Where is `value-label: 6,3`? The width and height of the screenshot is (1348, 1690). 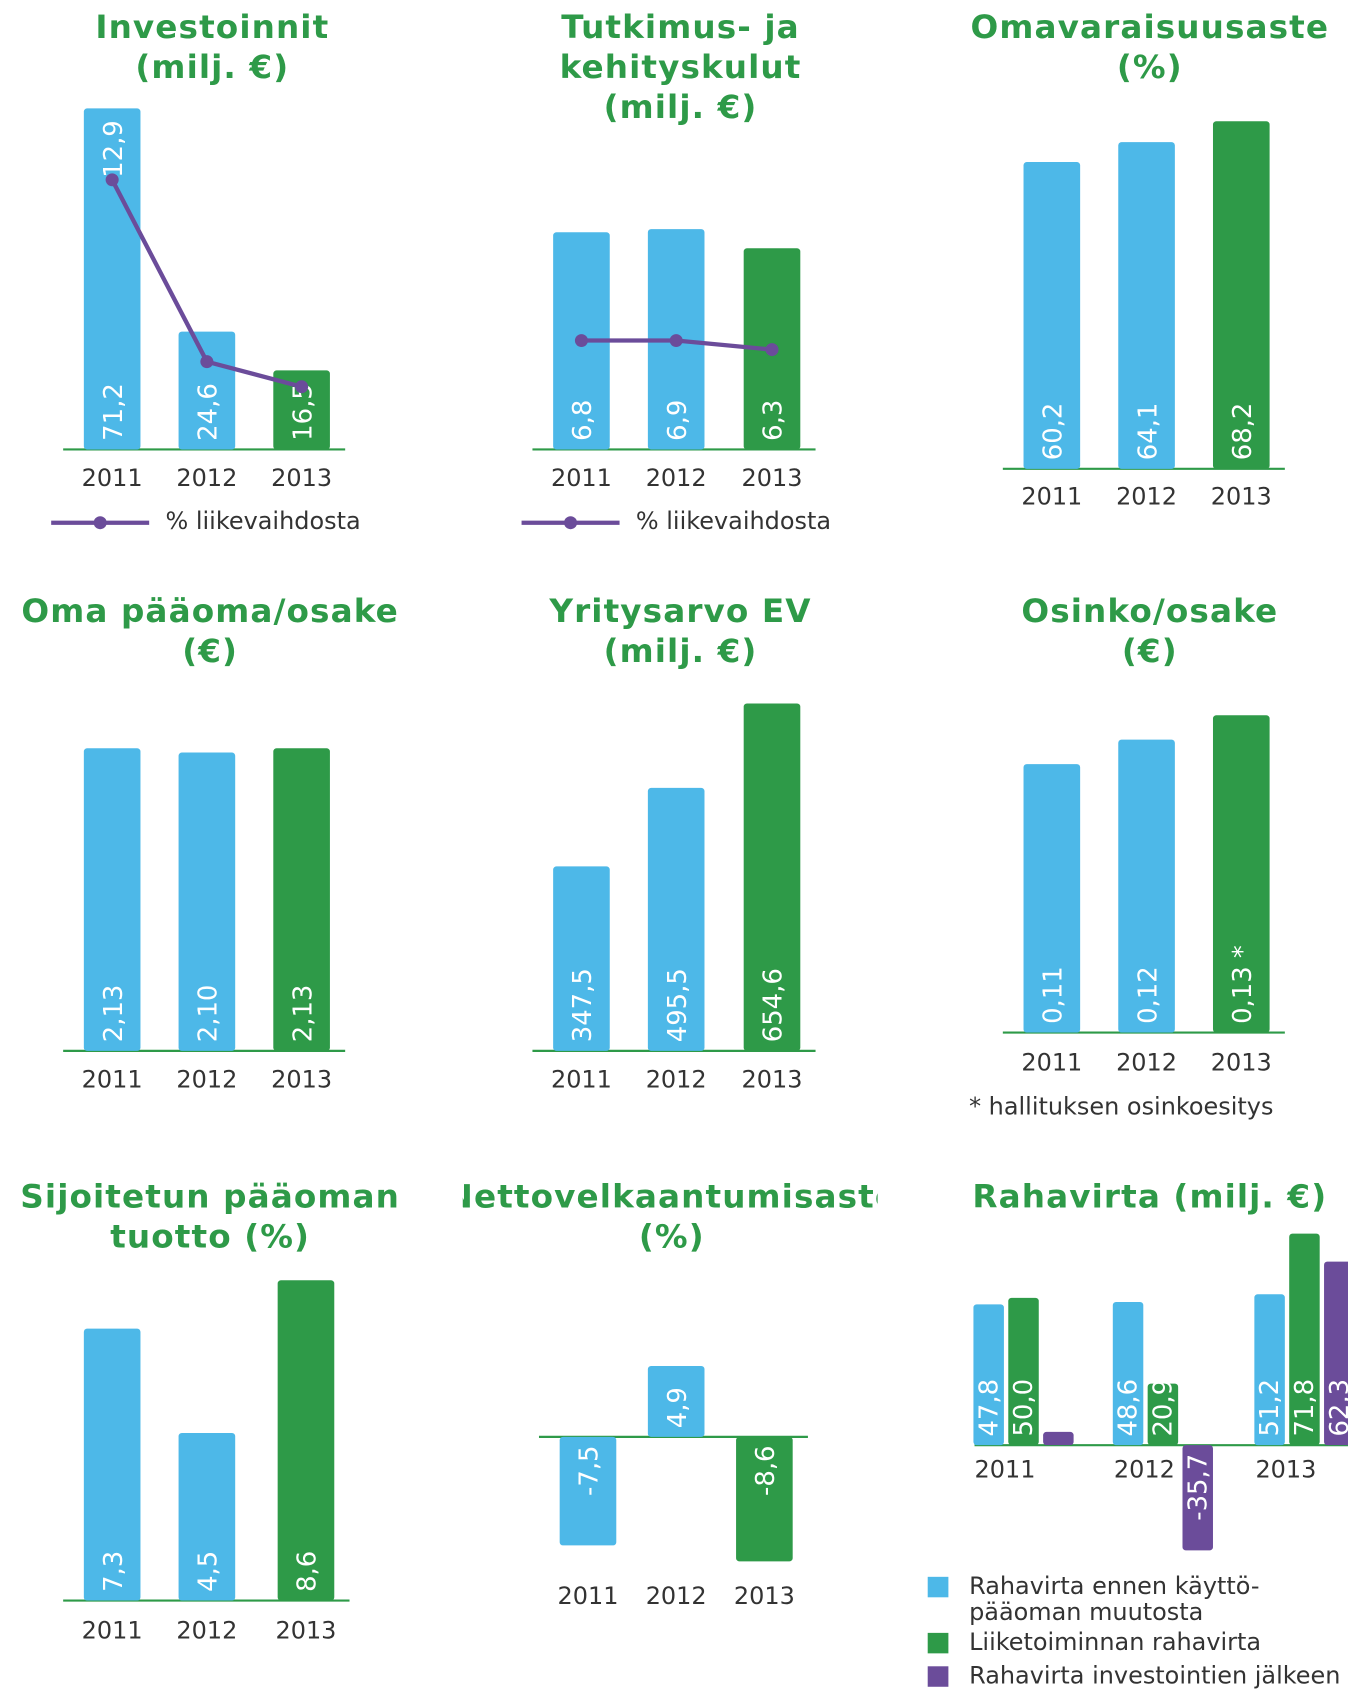 value-label: 6,3 is located at coordinates (774, 420).